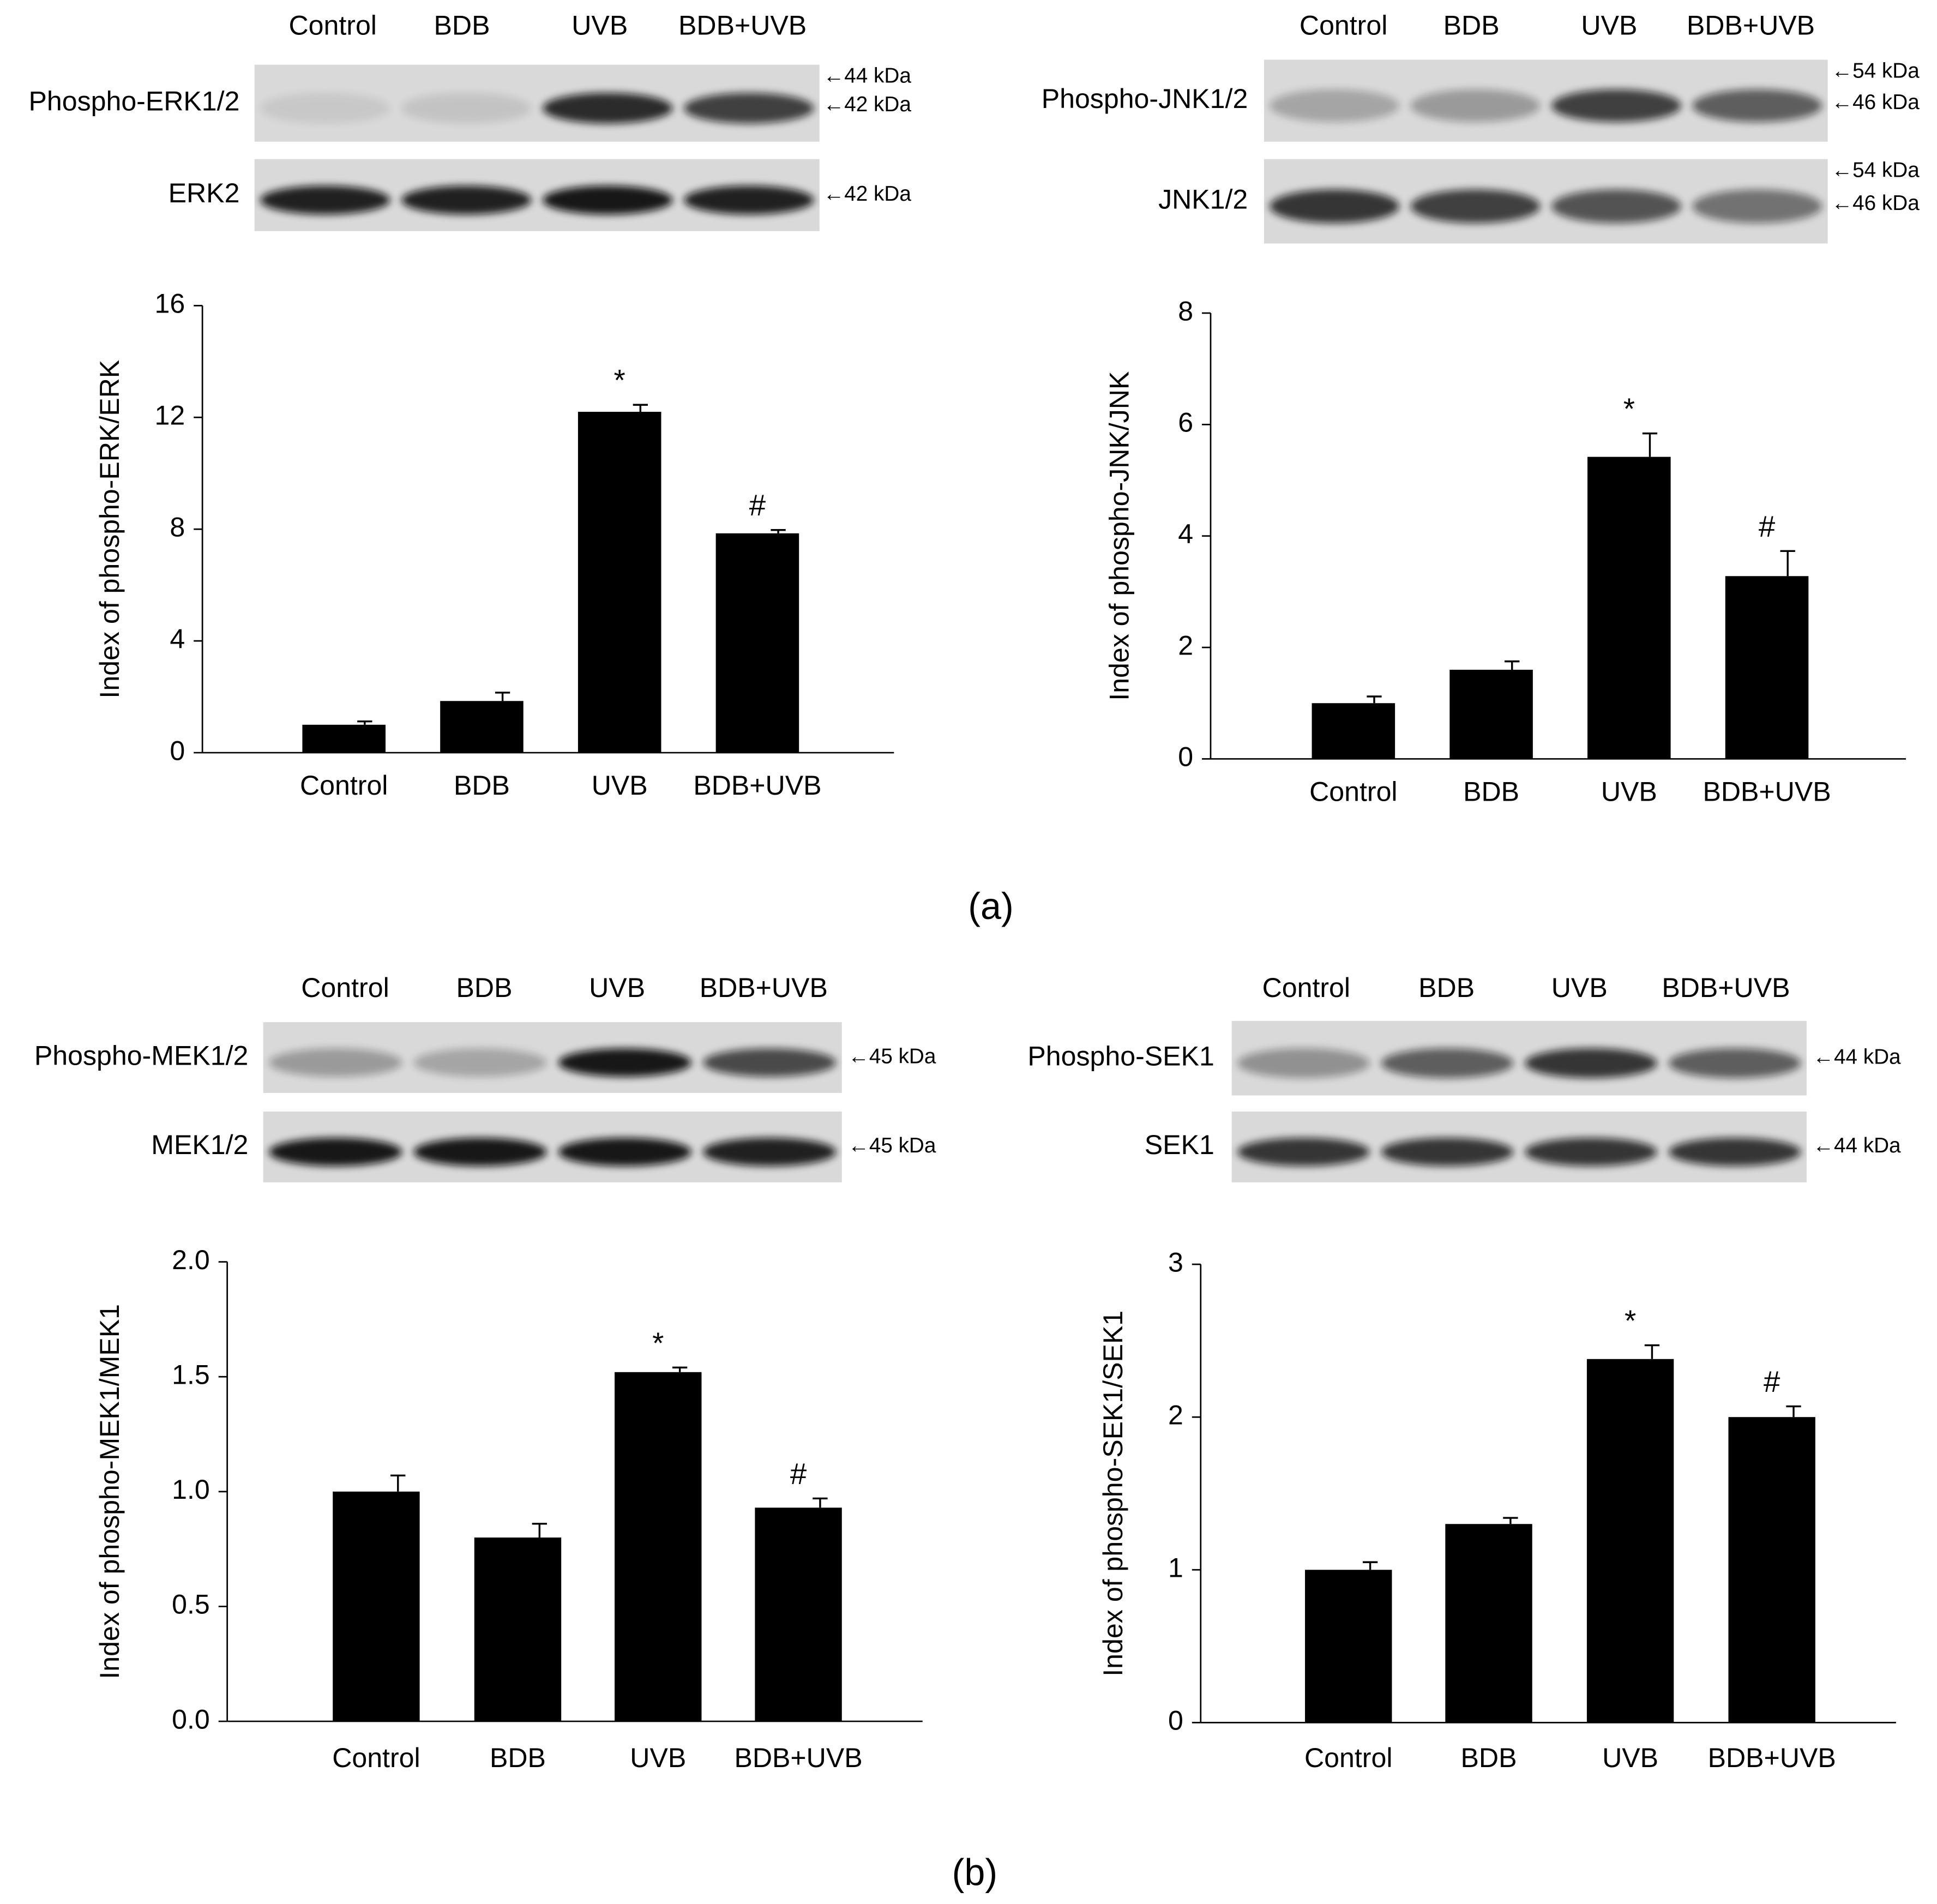 This screenshot has height=1904, width=1937. I want to click on blot-row-label: Phospho-SEK1, so click(1121, 1056).